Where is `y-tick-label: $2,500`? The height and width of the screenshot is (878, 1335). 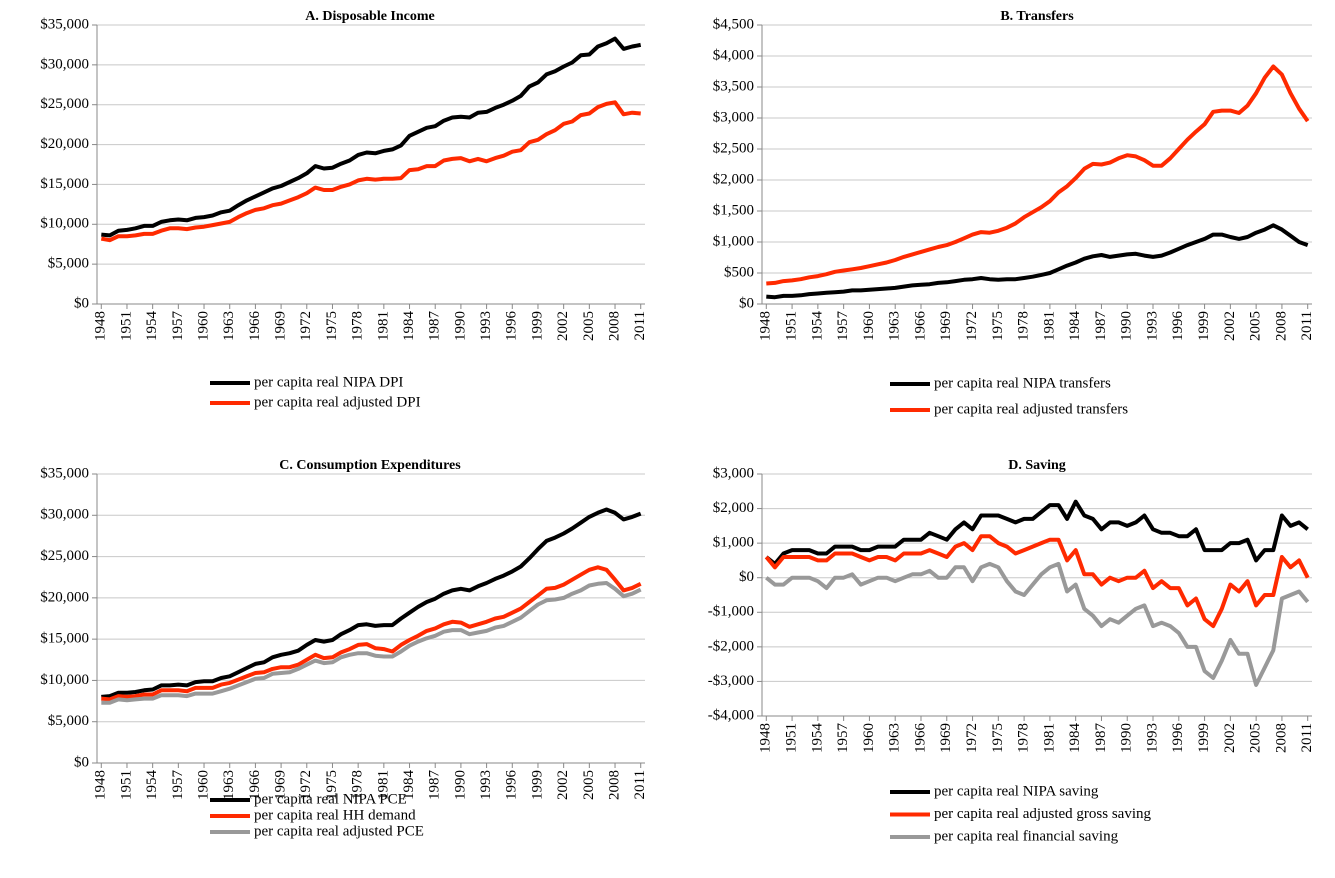
y-tick-label: $2,500 is located at coordinates (733, 148).